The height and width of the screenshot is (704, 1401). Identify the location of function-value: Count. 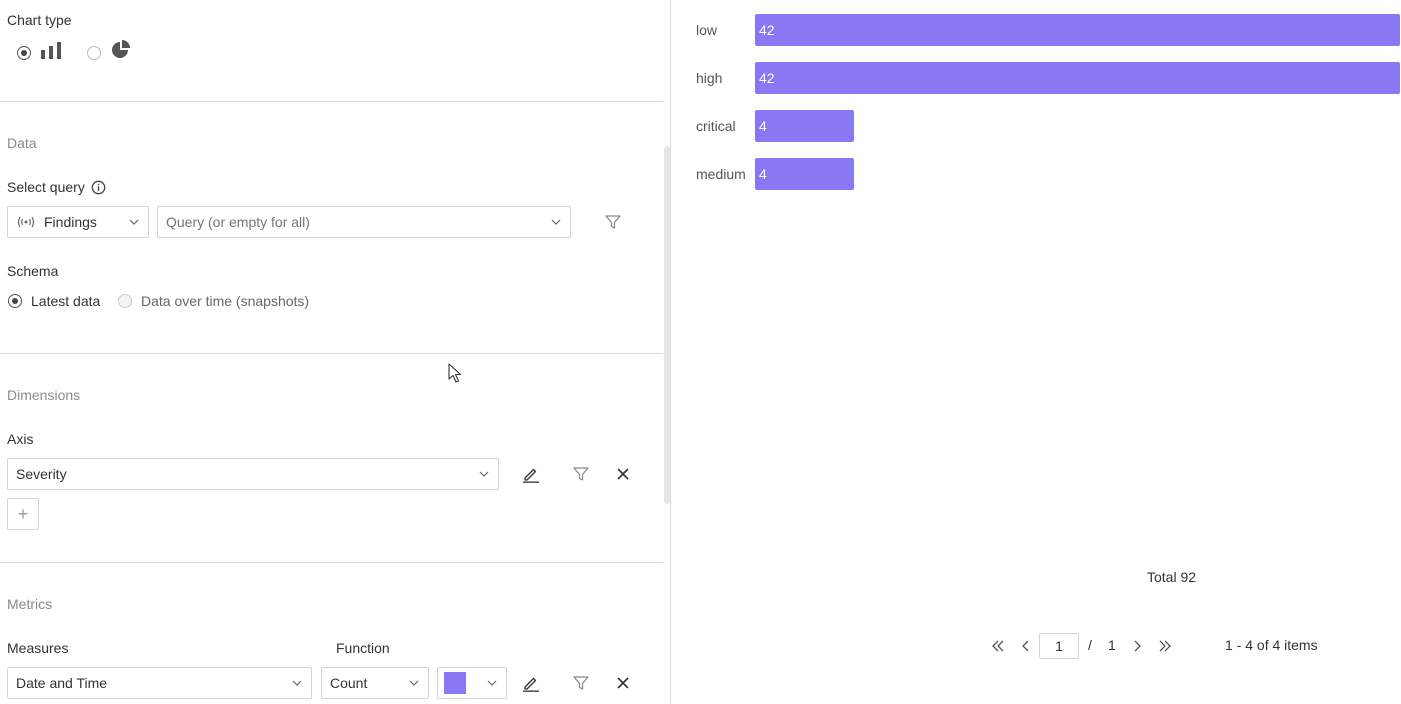
(349, 683).